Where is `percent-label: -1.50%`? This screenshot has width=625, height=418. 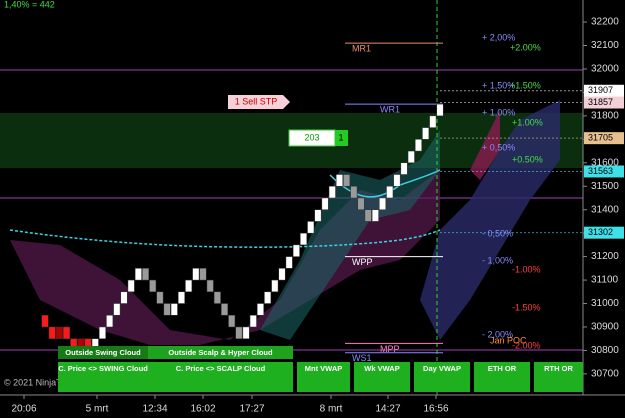
percent-label: -1.50% is located at coordinates (526, 307).